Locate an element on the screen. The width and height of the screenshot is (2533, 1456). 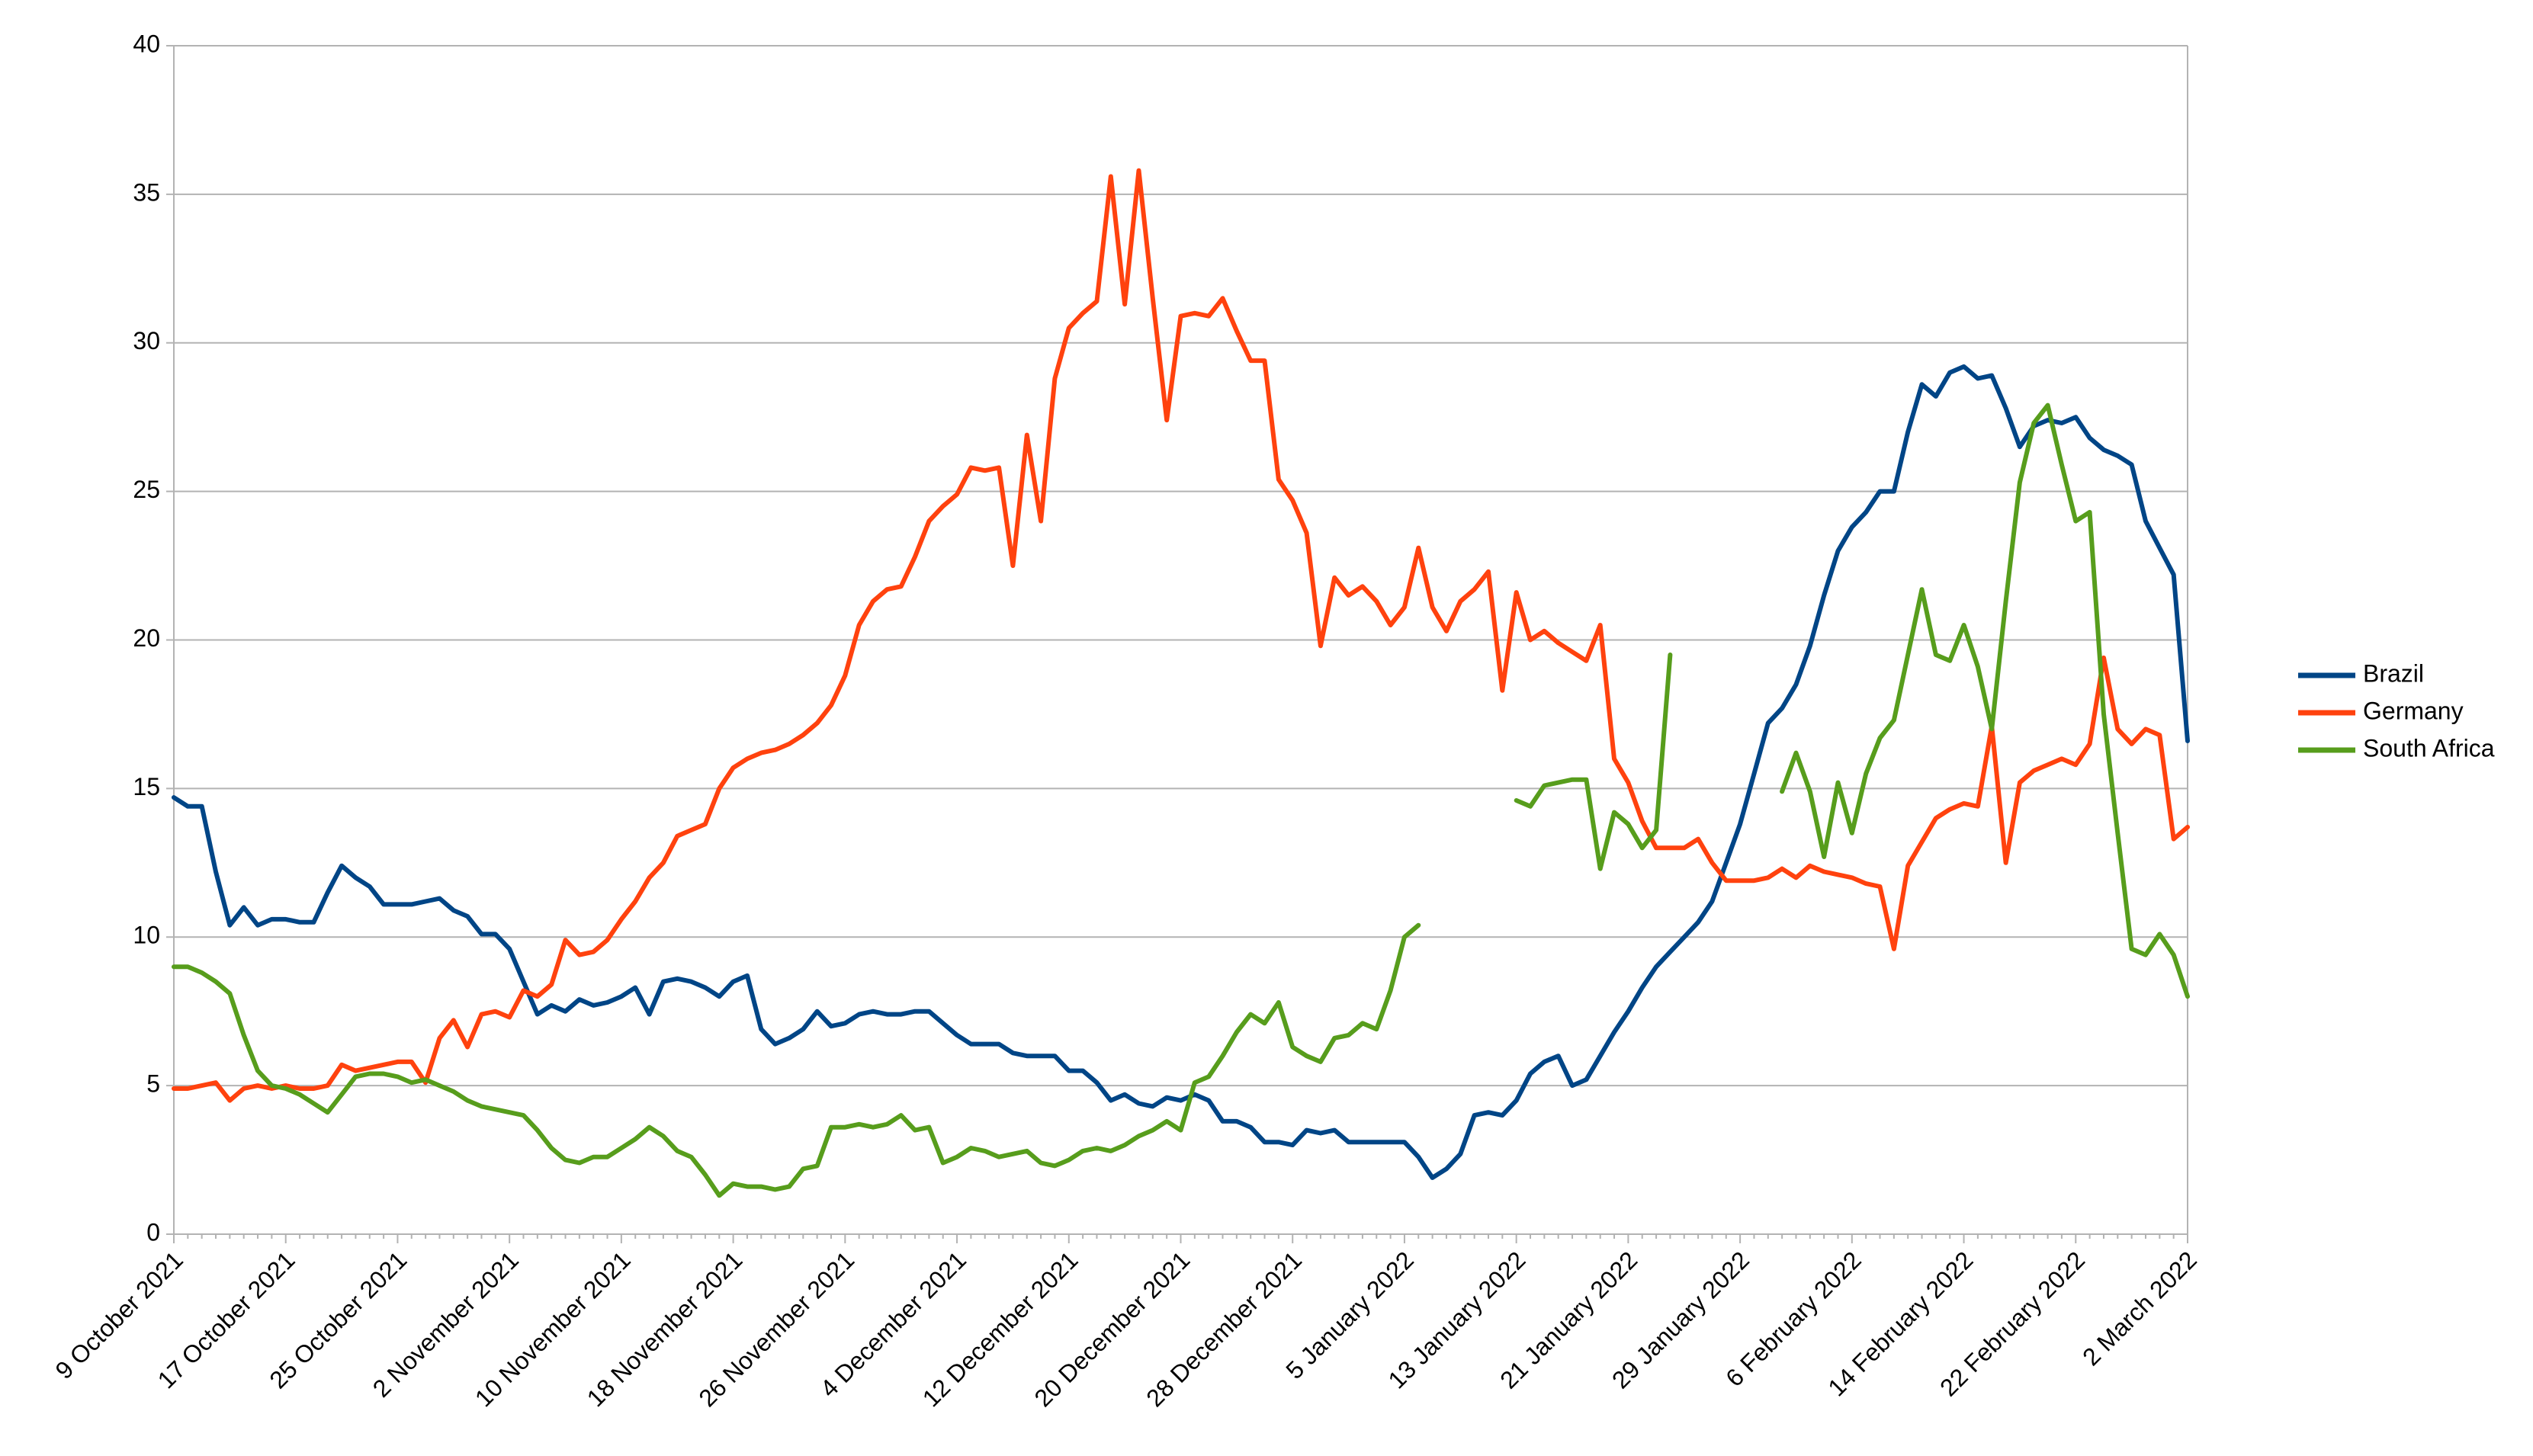
y-tick-label: 0 is located at coordinates (153, 1232).